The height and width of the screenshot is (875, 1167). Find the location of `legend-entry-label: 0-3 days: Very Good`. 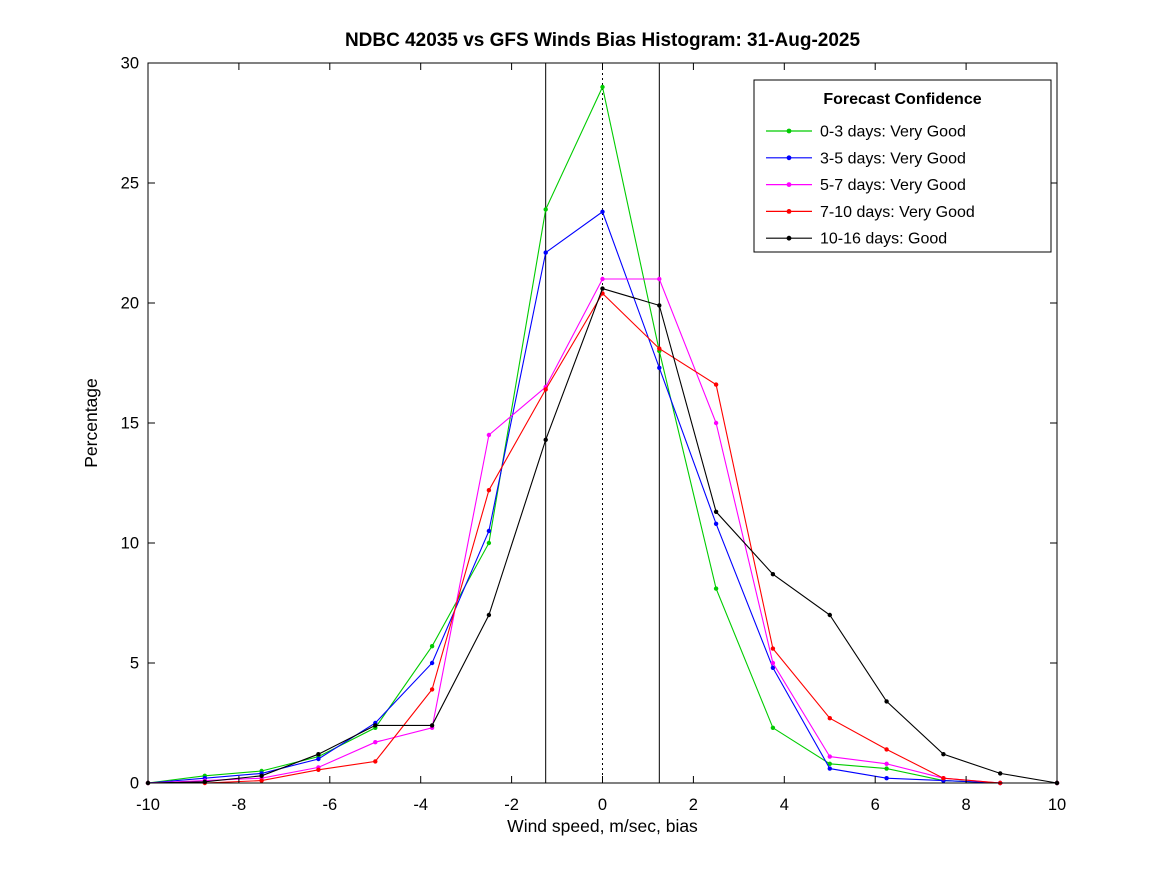

legend-entry-label: 0-3 days: Very Good is located at coordinates (893, 132).